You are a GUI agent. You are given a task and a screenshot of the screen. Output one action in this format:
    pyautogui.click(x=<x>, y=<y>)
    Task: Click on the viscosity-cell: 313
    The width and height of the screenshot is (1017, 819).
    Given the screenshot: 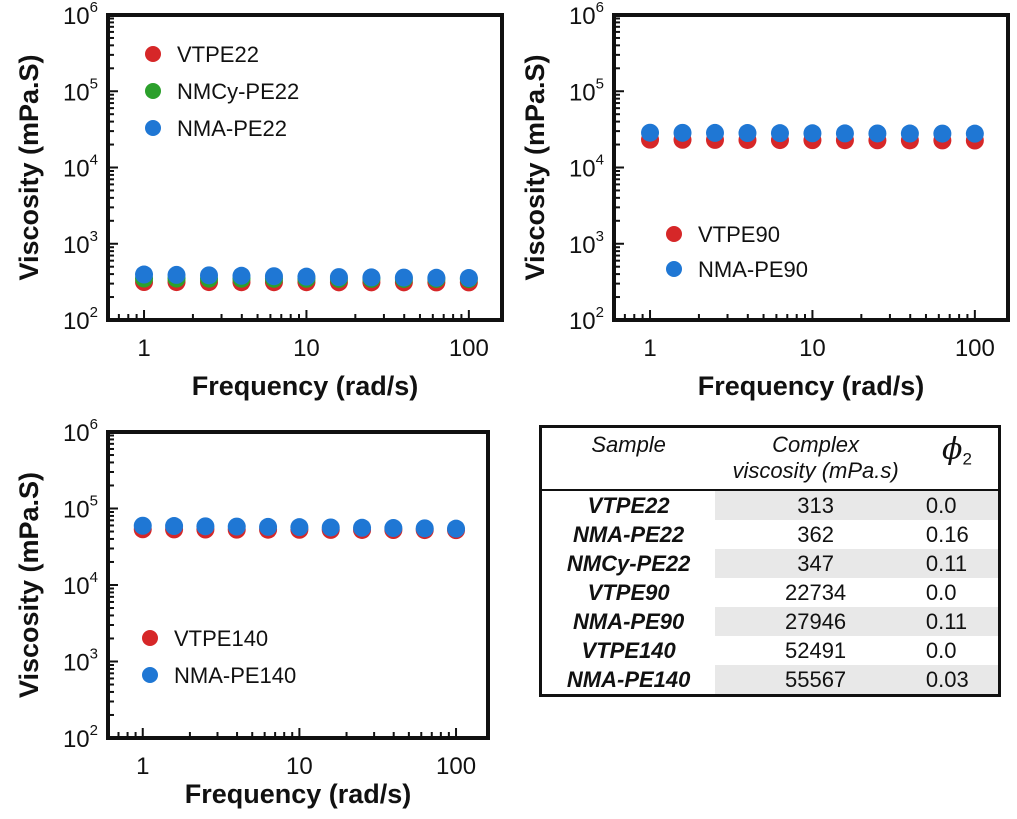 What is the action you would take?
    pyautogui.click(x=815, y=504)
    